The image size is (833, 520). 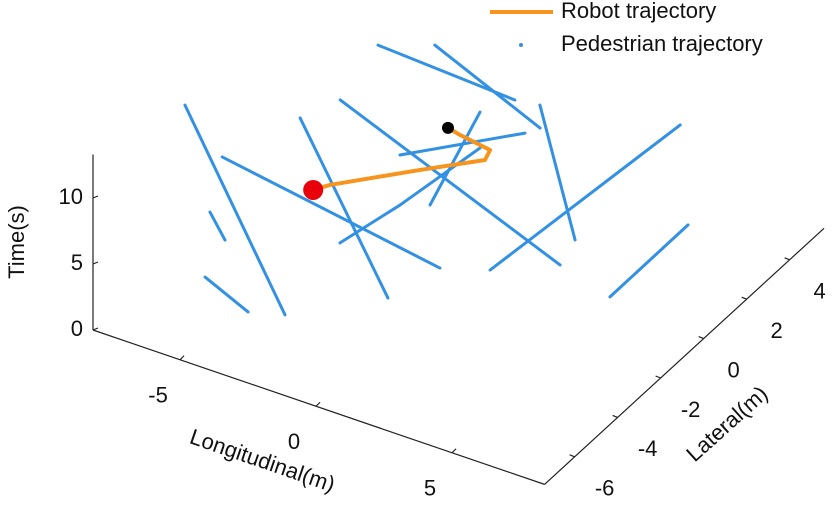 I want to click on y-tick-label: -4, so click(x=648, y=448).